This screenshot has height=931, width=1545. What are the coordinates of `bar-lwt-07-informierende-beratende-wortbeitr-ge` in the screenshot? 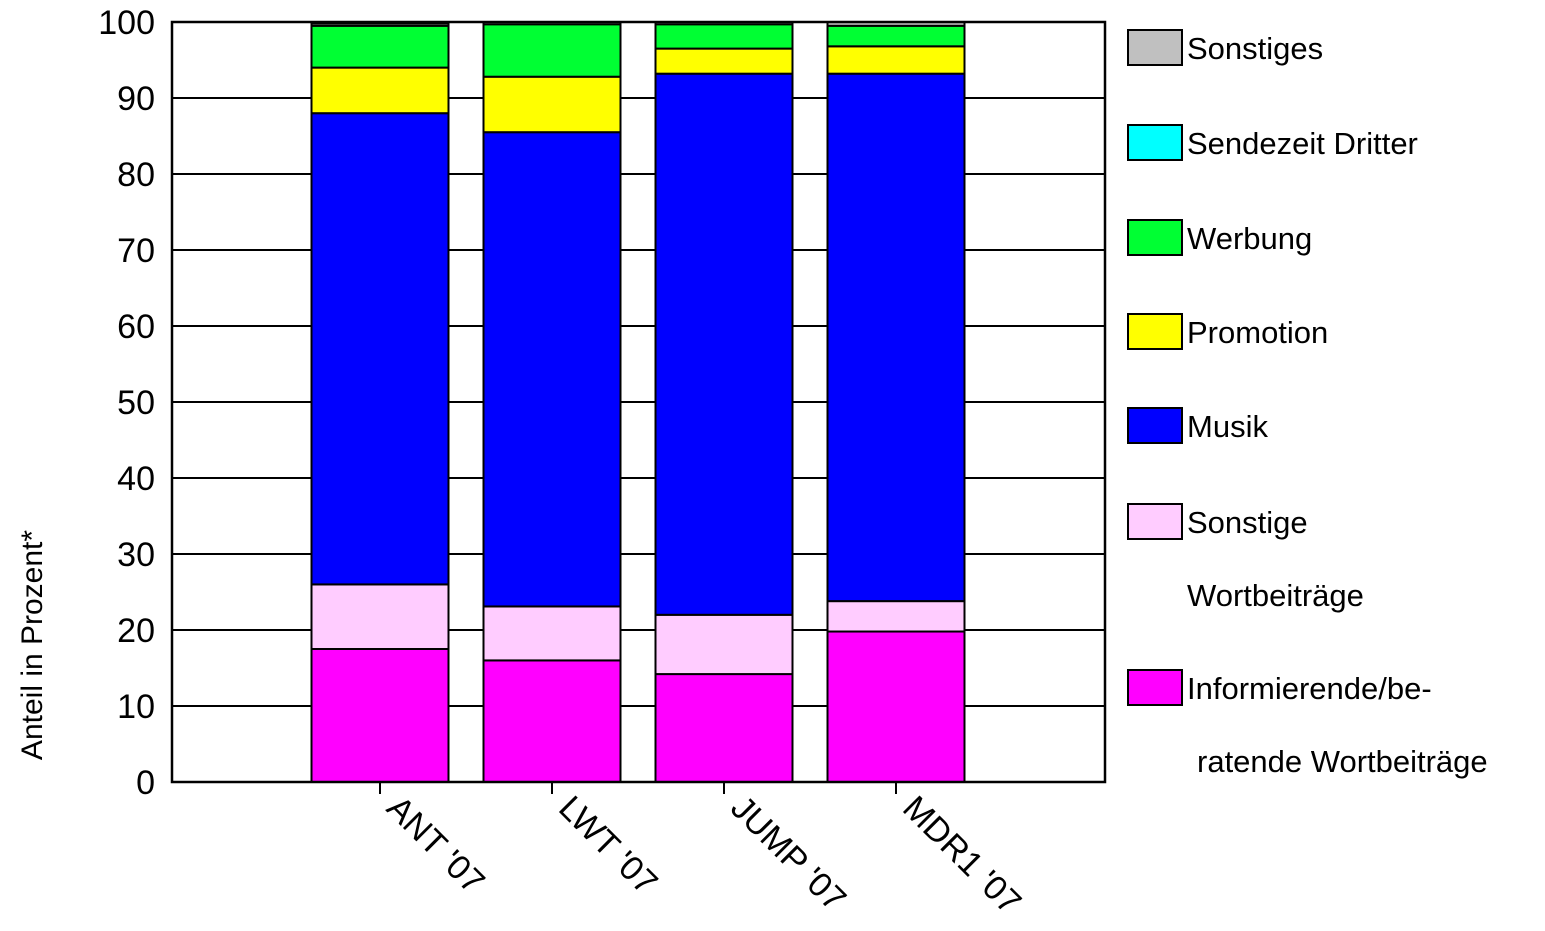 It's located at (552, 721).